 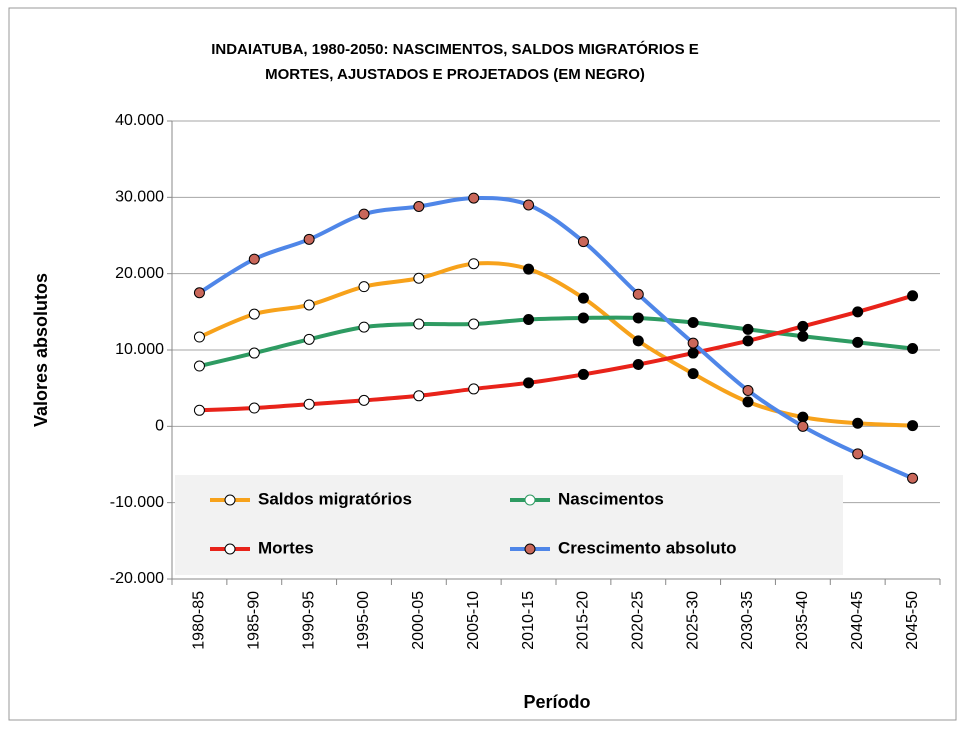 I want to click on legend-label: Mortes, so click(x=286, y=547).